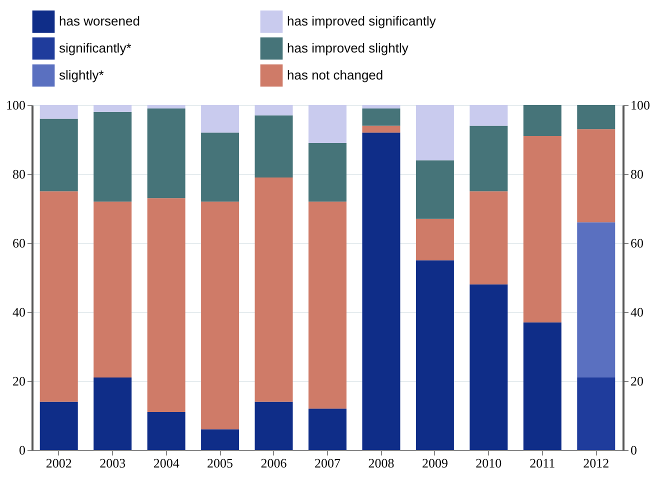 This screenshot has width=663, height=484. Describe the element at coordinates (637, 312) in the screenshot. I see `y2-tick-label: 40` at that location.